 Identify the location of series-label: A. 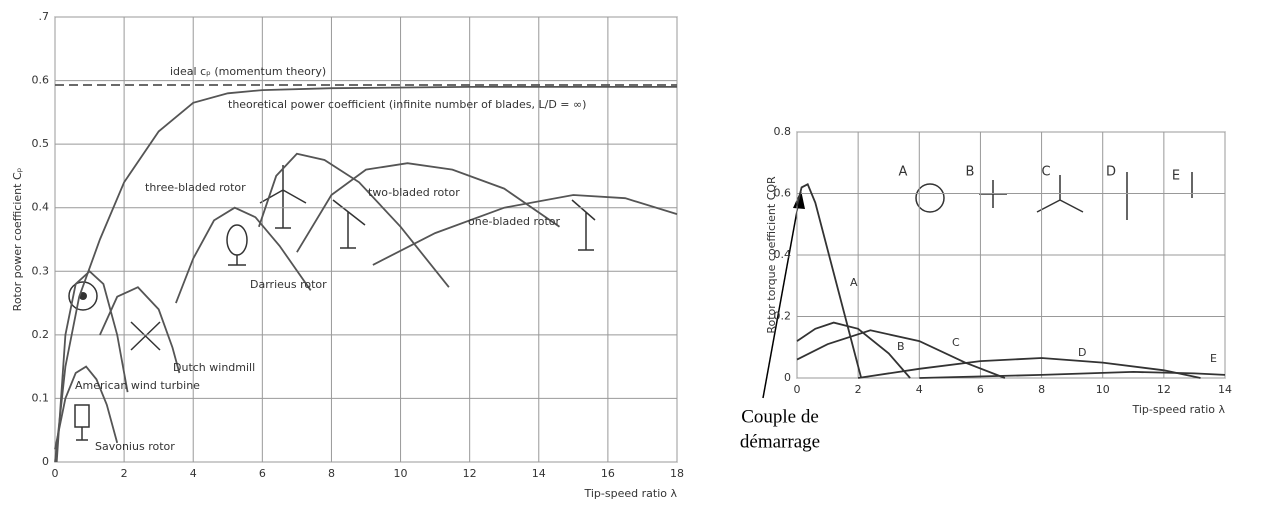
(854, 282).